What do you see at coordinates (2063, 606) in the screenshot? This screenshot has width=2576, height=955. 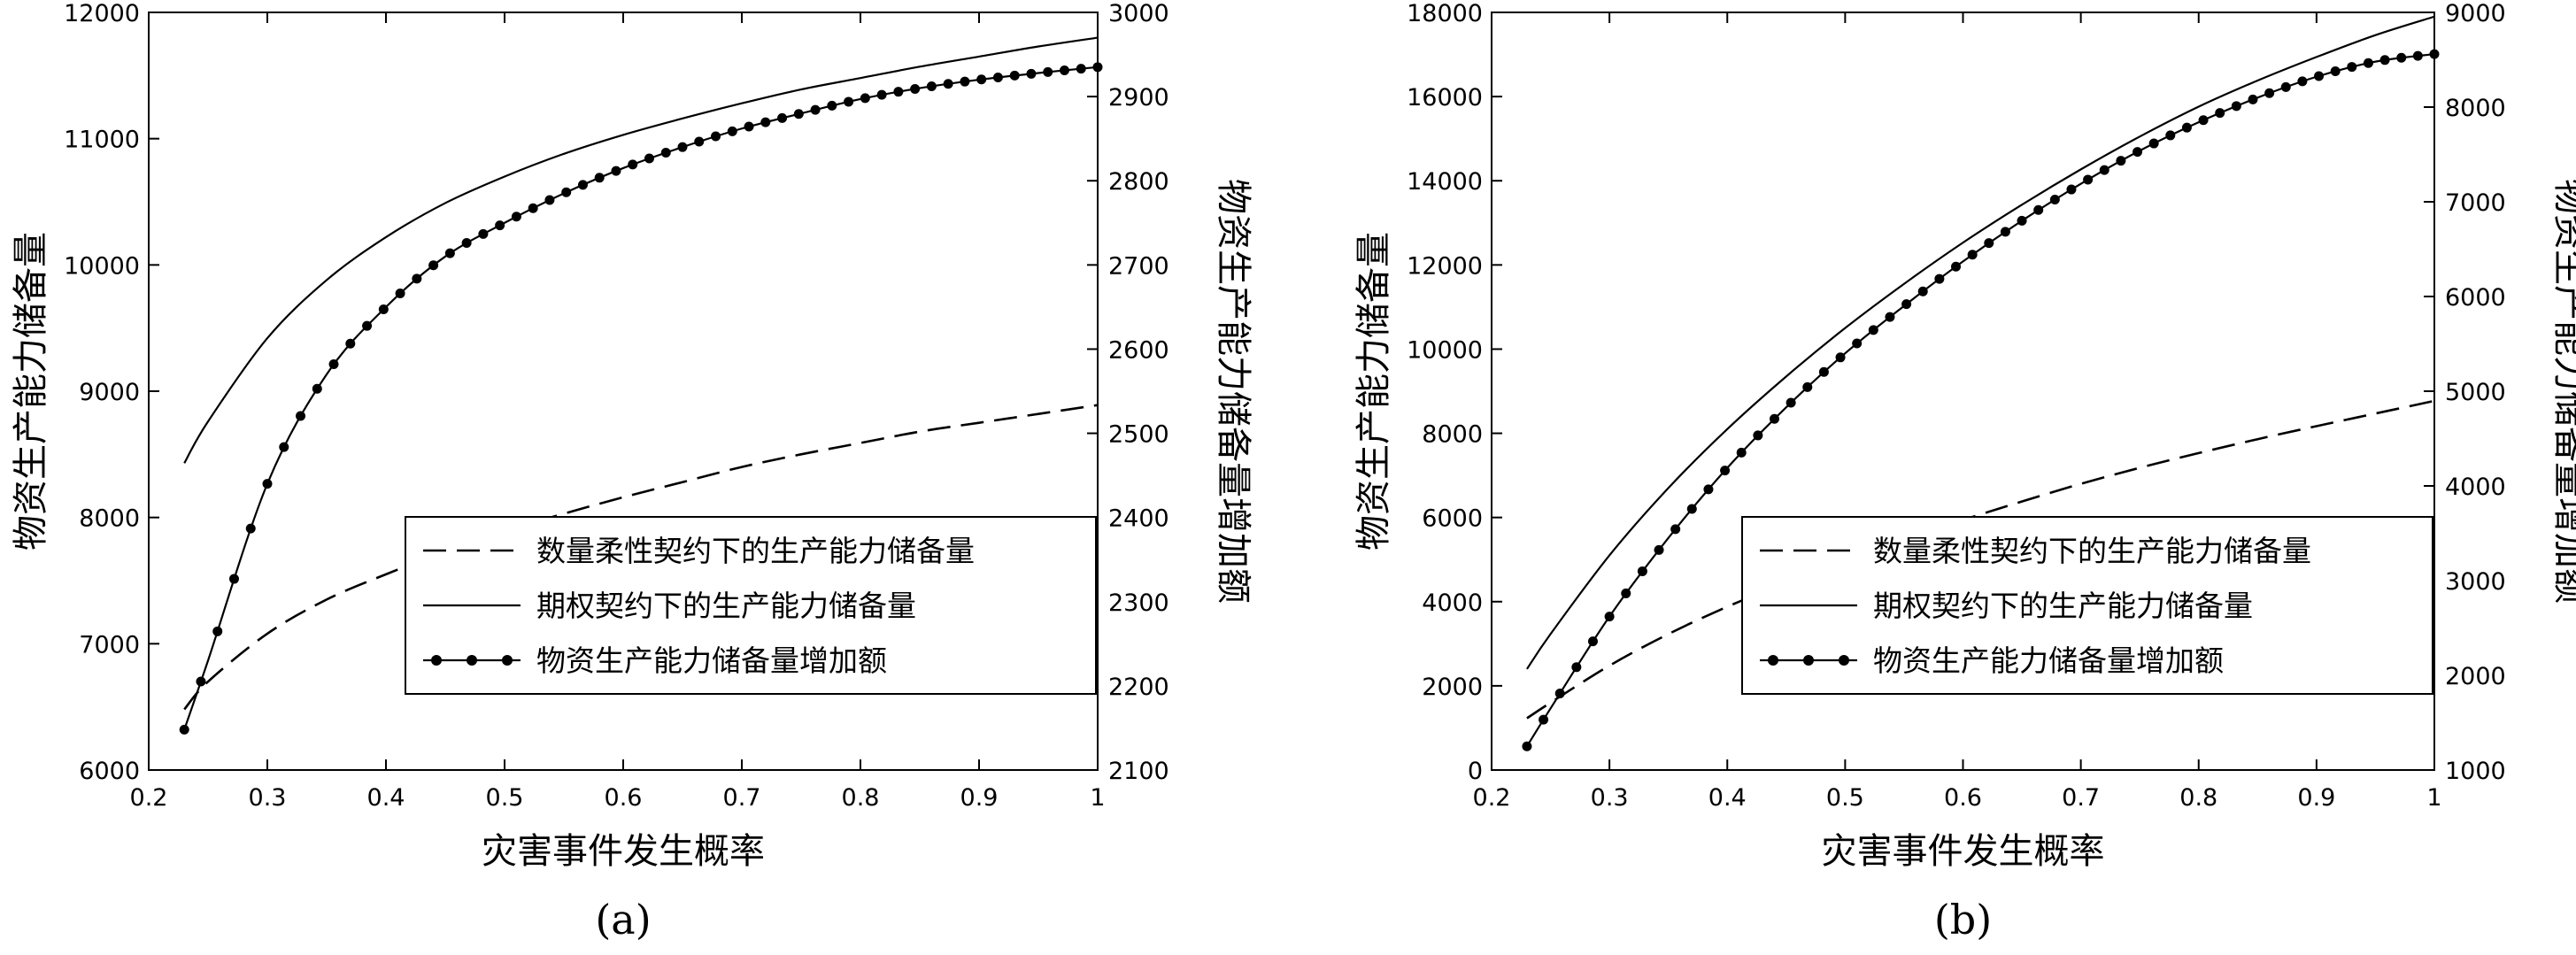 I see `legend-label-2: 期权契约下的生产能力储备量` at bounding box center [2063, 606].